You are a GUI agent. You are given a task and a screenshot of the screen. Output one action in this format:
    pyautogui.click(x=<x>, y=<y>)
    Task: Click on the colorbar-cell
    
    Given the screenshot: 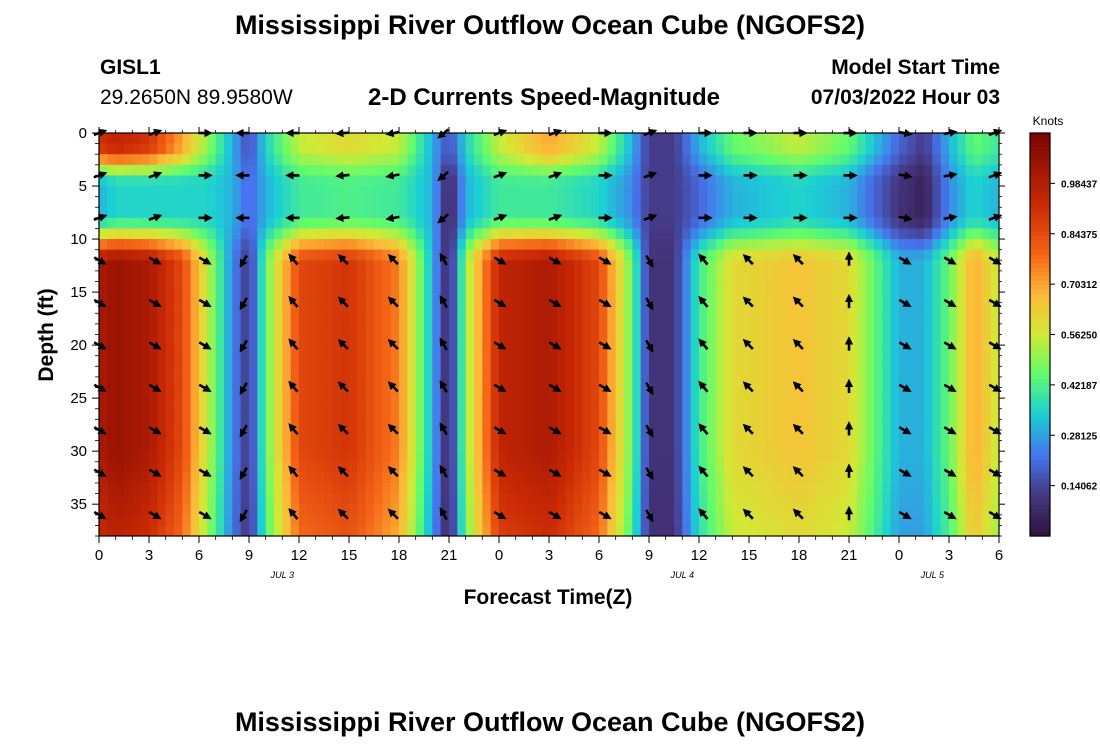 What is the action you would take?
    pyautogui.click(x=1040, y=476)
    